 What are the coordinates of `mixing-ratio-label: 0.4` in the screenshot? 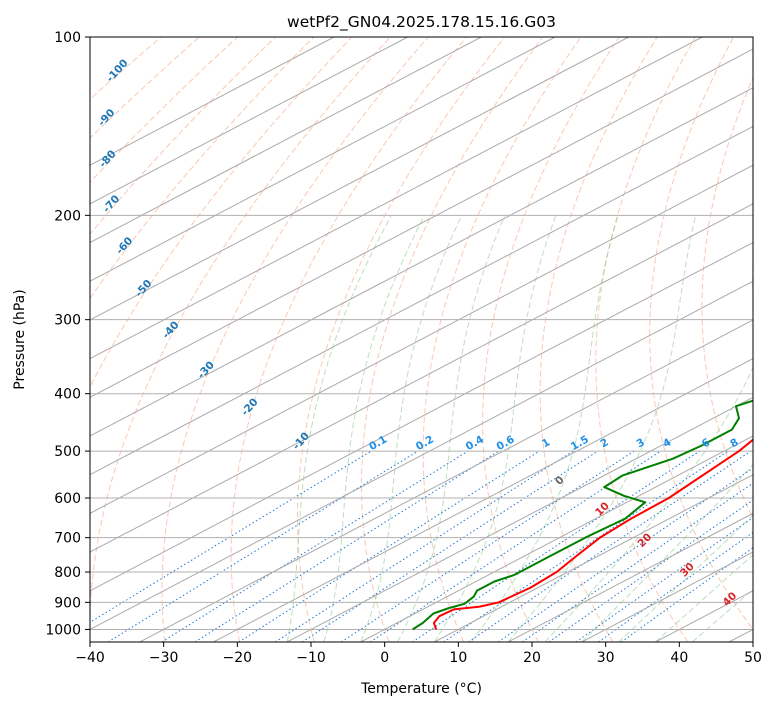 It's located at (475, 443).